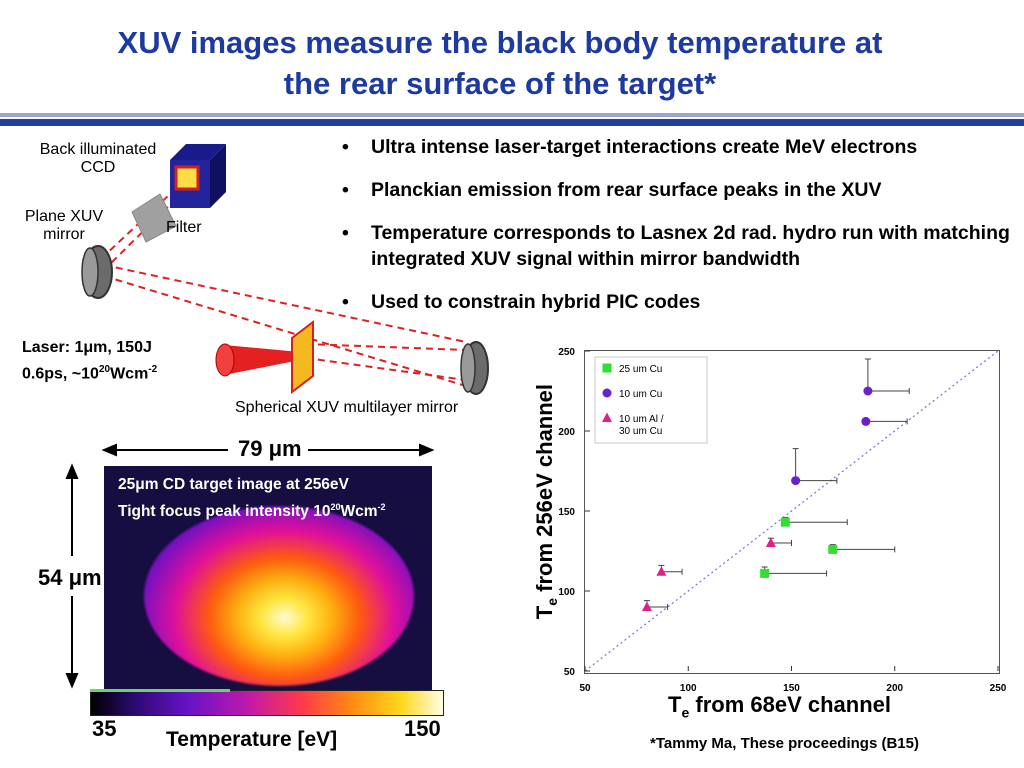  Describe the element at coordinates (270, 448) in the screenshot. I see `width-dimension-label: 79 μm` at that location.